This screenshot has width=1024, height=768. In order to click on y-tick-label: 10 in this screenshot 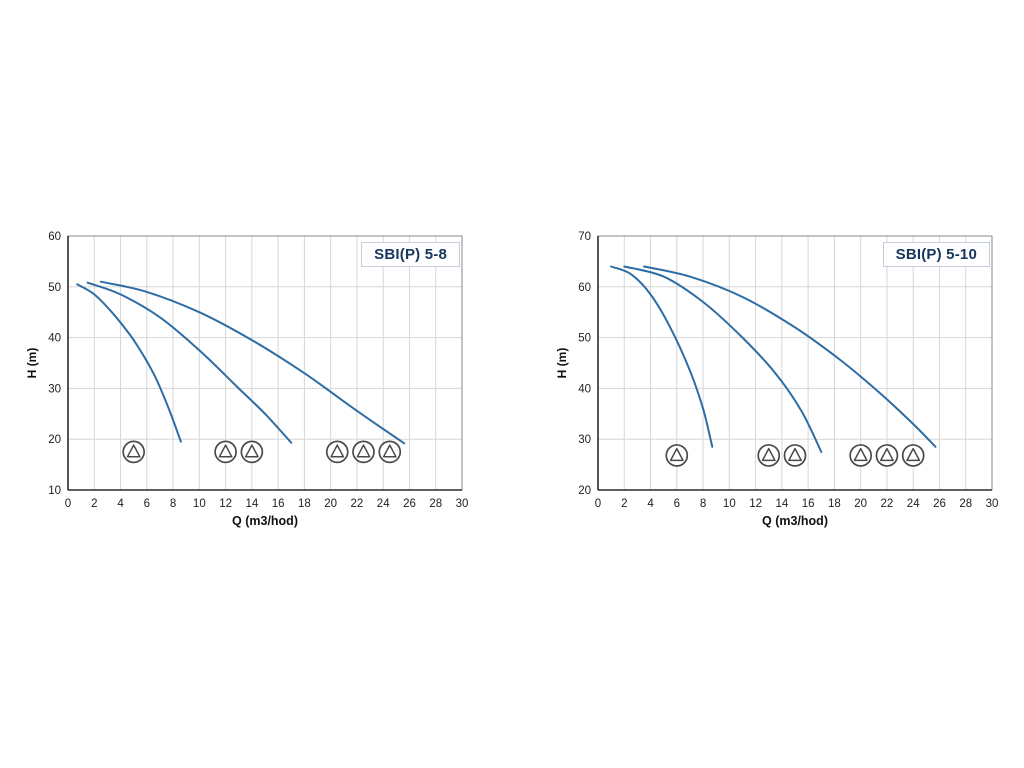, I will do `click(54, 491)`.